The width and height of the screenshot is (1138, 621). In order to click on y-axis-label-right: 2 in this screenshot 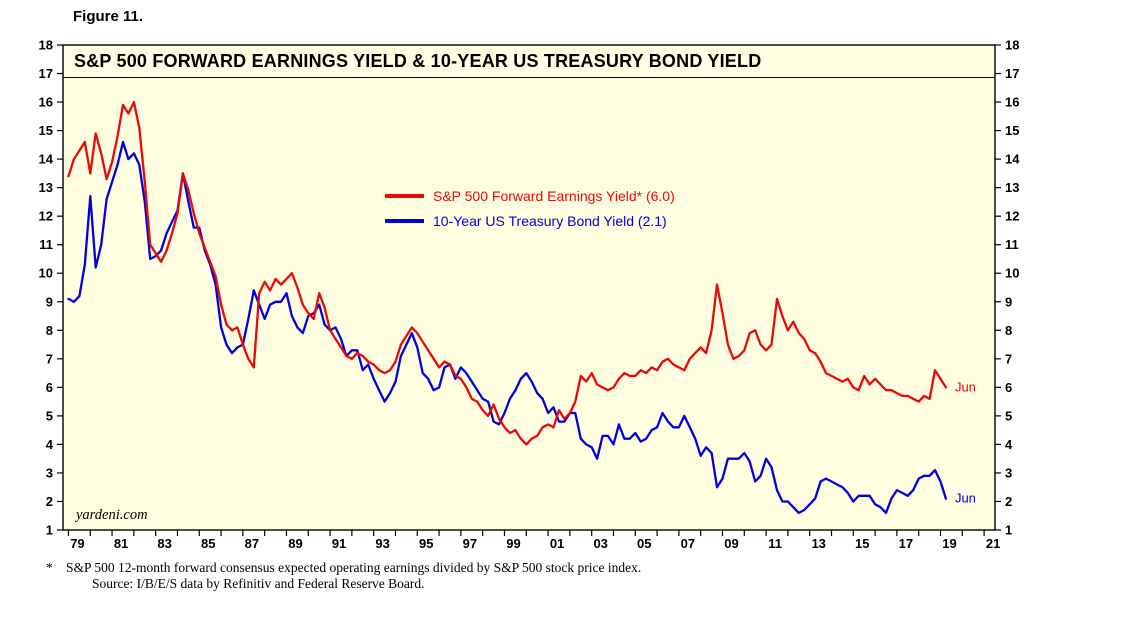, I will do `click(1008, 501)`.